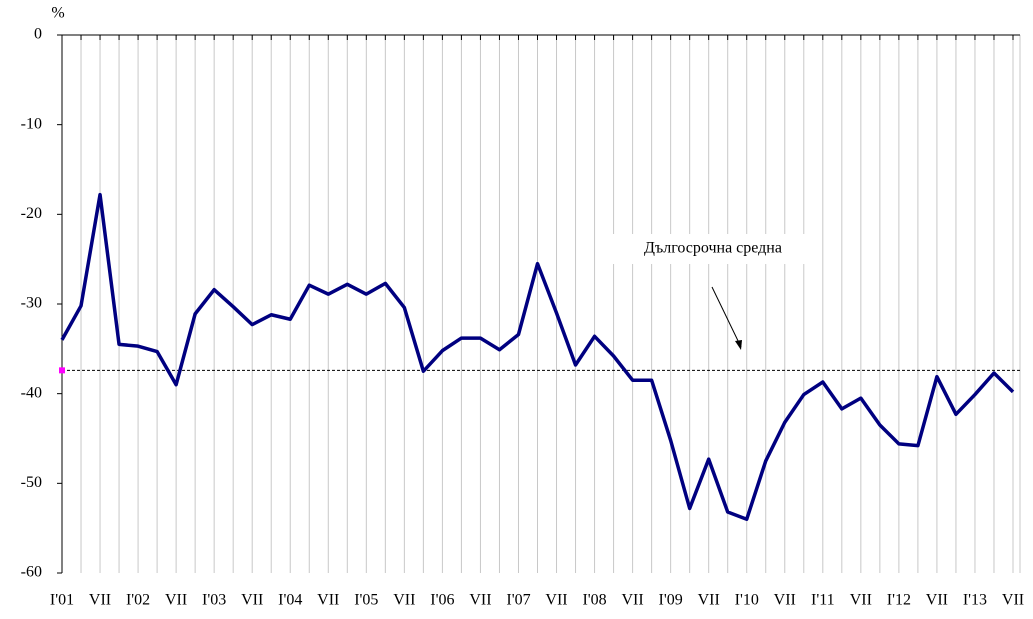 This screenshot has width=1033, height=619. Describe the element at coordinates (671, 600) in the screenshot. I see `x-tick-label: I'09` at that location.